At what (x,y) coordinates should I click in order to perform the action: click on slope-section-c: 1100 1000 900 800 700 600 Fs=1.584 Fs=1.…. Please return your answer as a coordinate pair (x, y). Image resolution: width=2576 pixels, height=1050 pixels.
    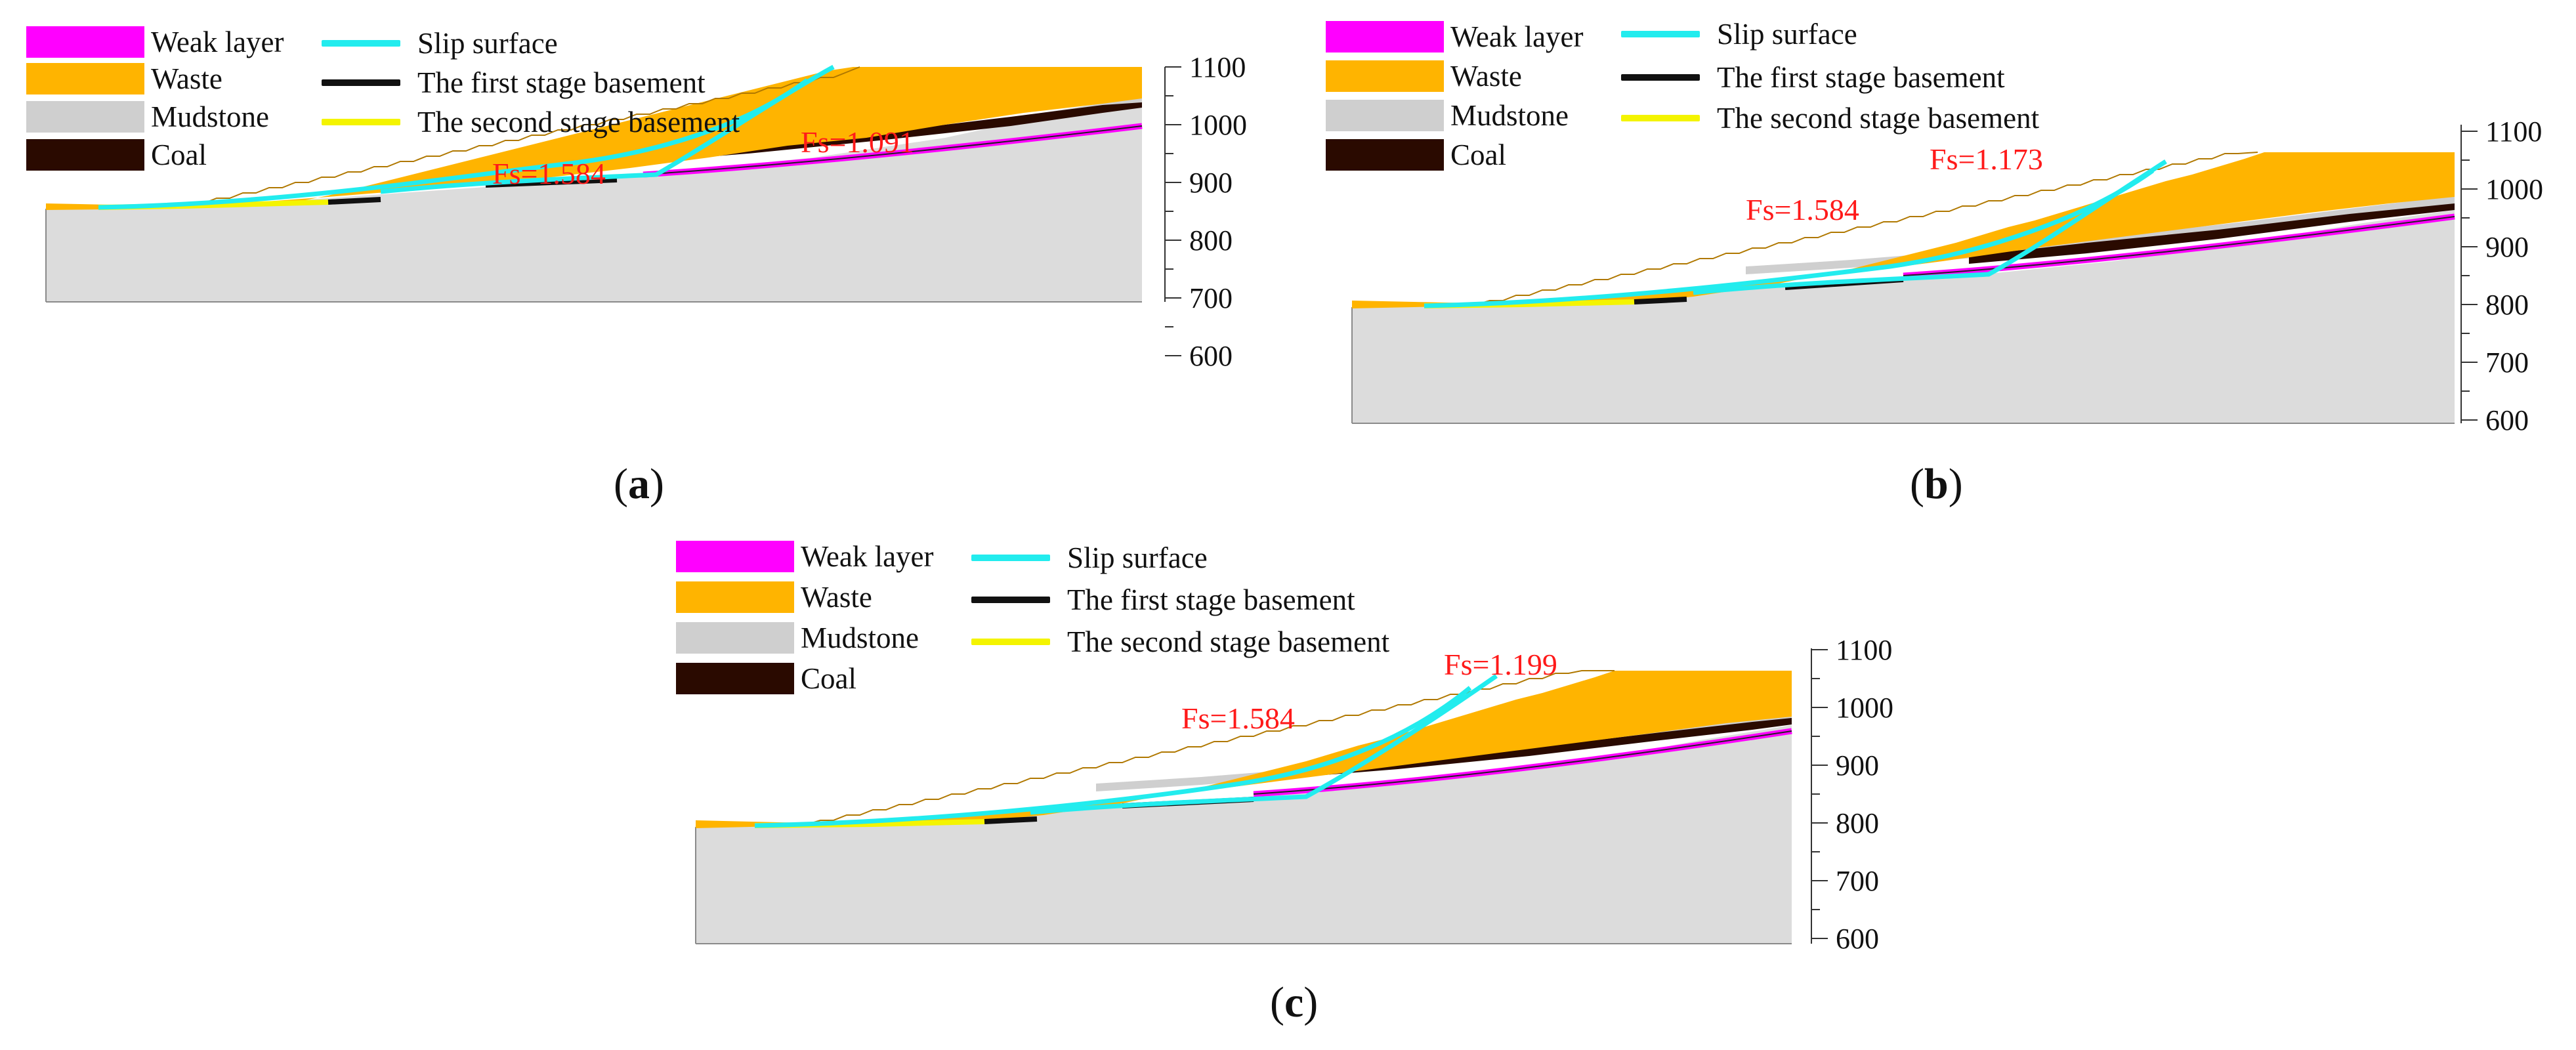
    Looking at the image, I should click on (1294, 794).